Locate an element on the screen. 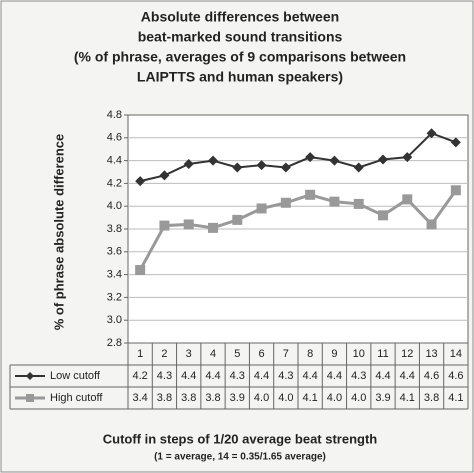 Image resolution: width=474 pixels, height=473 pixels. x-tick-label: 6 is located at coordinates (262, 354).